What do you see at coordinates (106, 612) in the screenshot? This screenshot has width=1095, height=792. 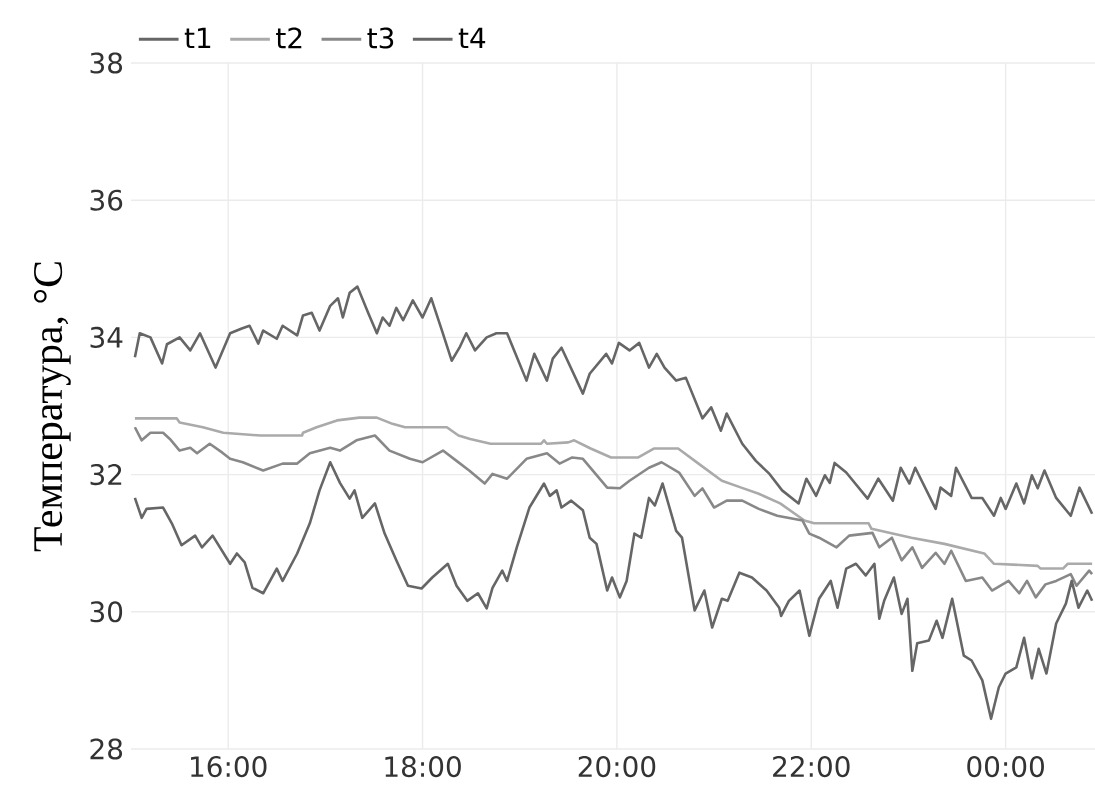 I see `y-tick-label: 30` at bounding box center [106, 612].